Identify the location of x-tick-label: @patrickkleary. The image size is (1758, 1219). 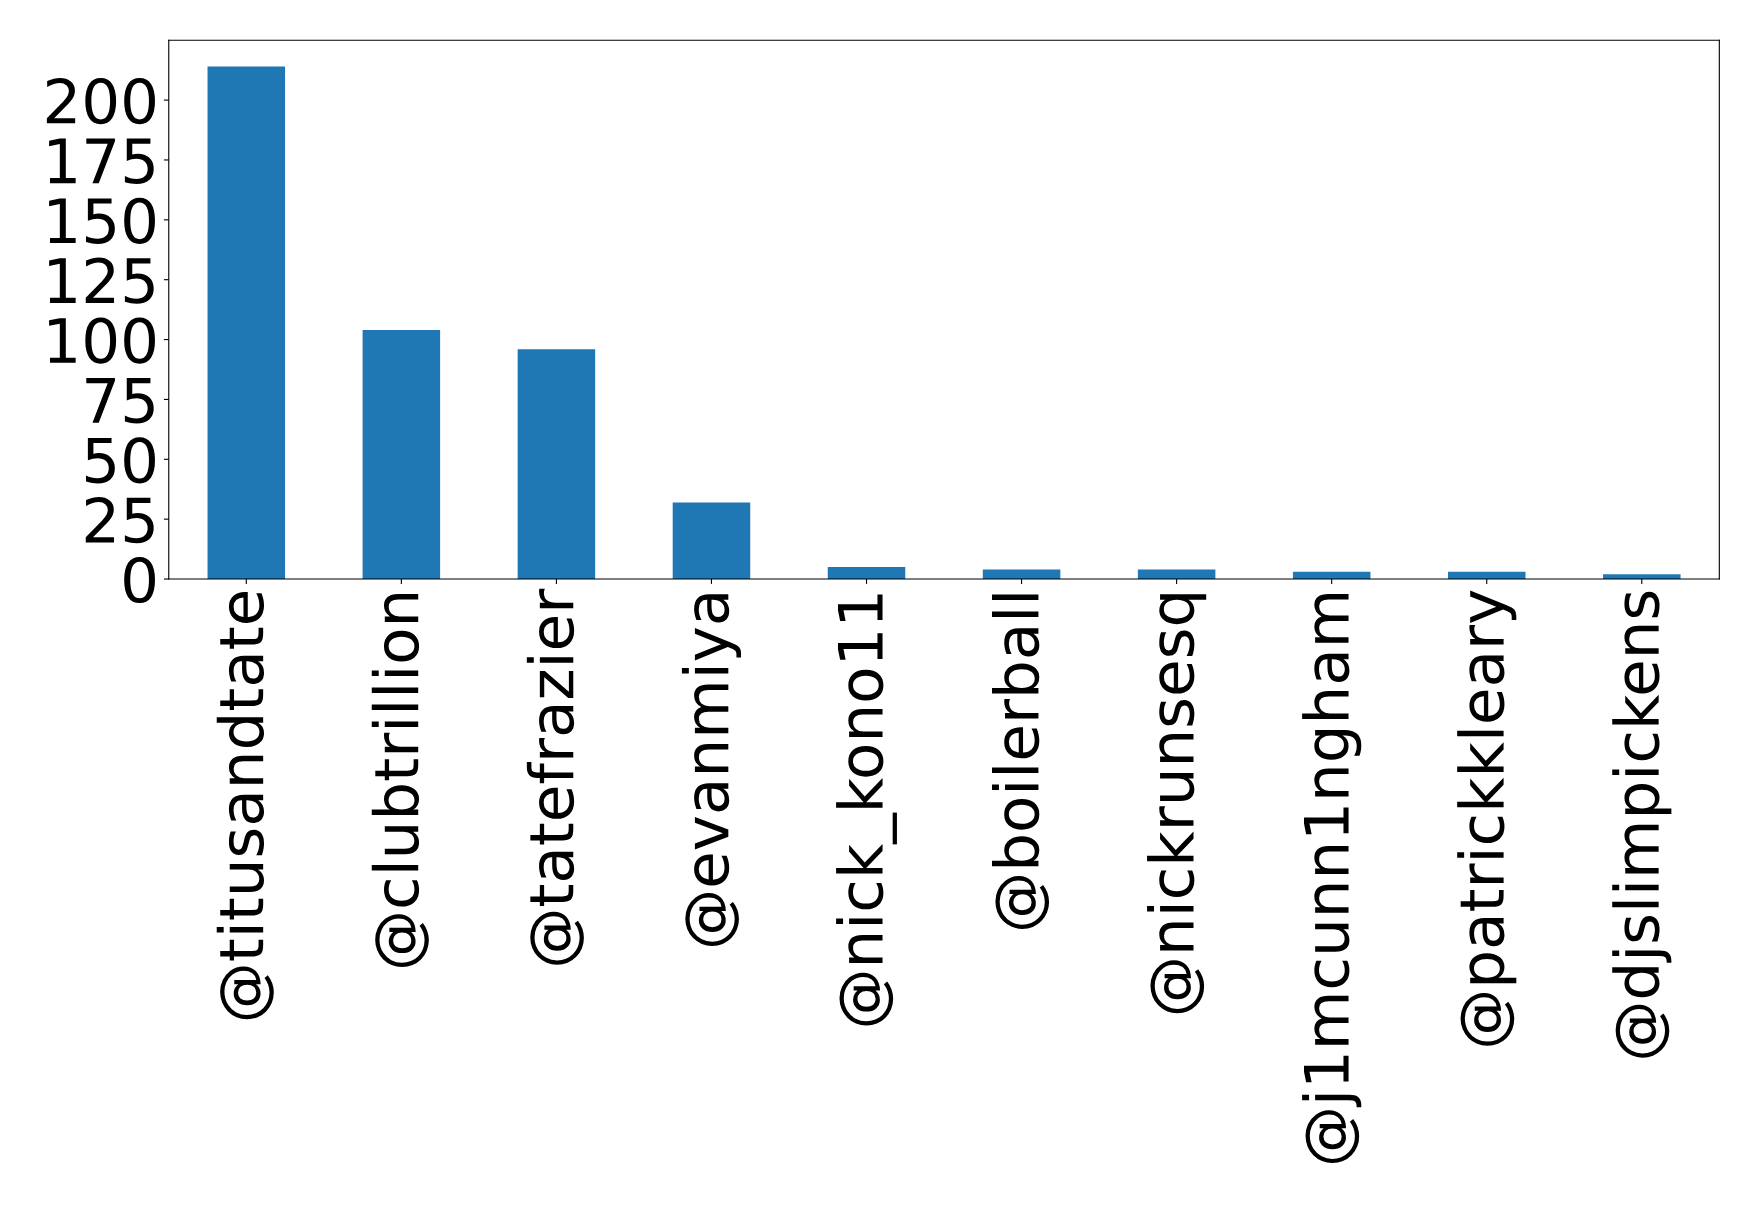
(1487, 818).